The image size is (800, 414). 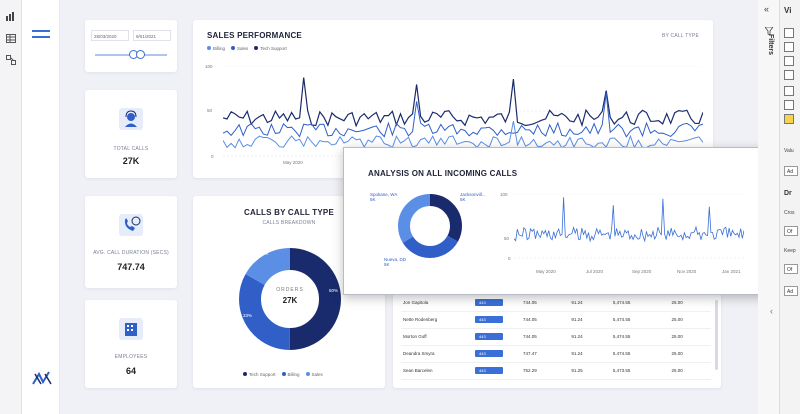 I want to click on visualizations-title: Vi, so click(x=788, y=10).